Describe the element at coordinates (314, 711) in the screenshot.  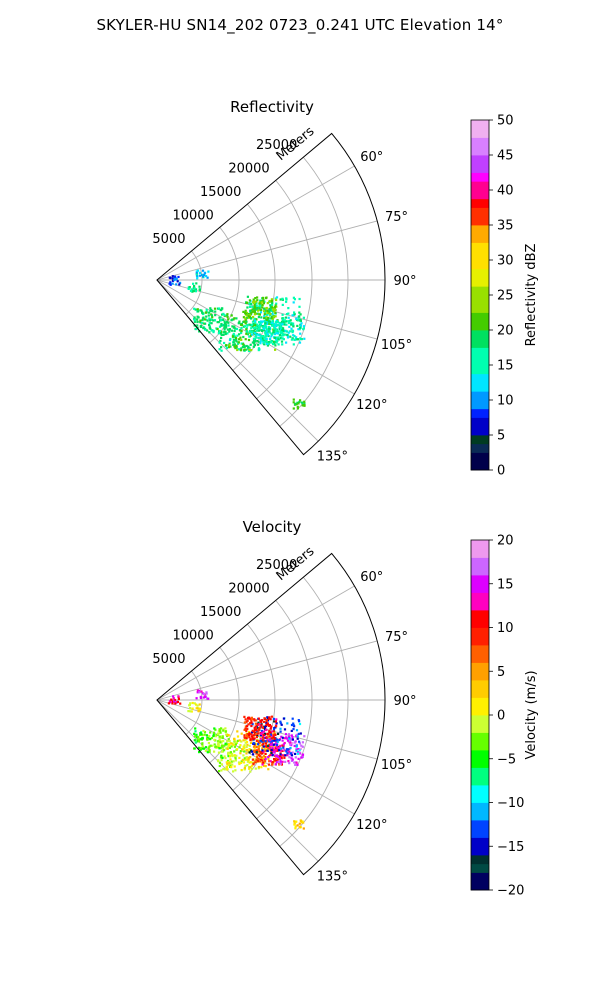
I see `radial-grid-ring` at that location.